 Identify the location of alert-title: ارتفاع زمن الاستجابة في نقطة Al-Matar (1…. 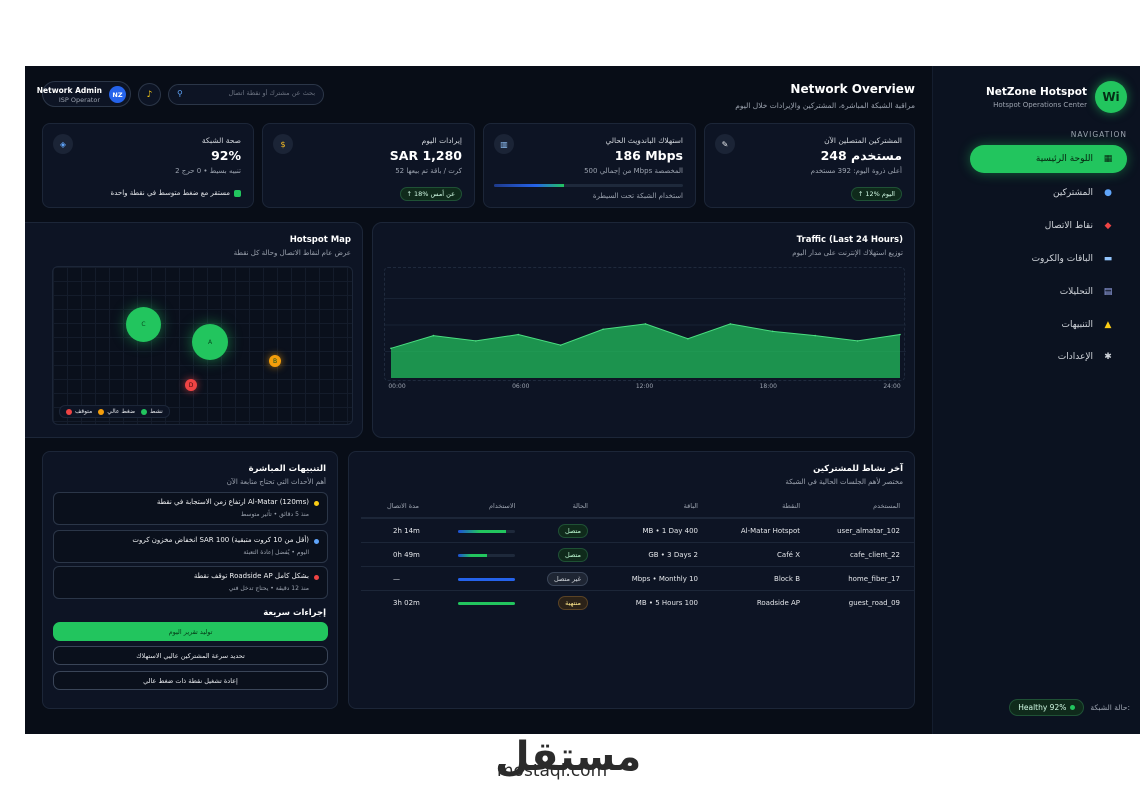
(232, 502).